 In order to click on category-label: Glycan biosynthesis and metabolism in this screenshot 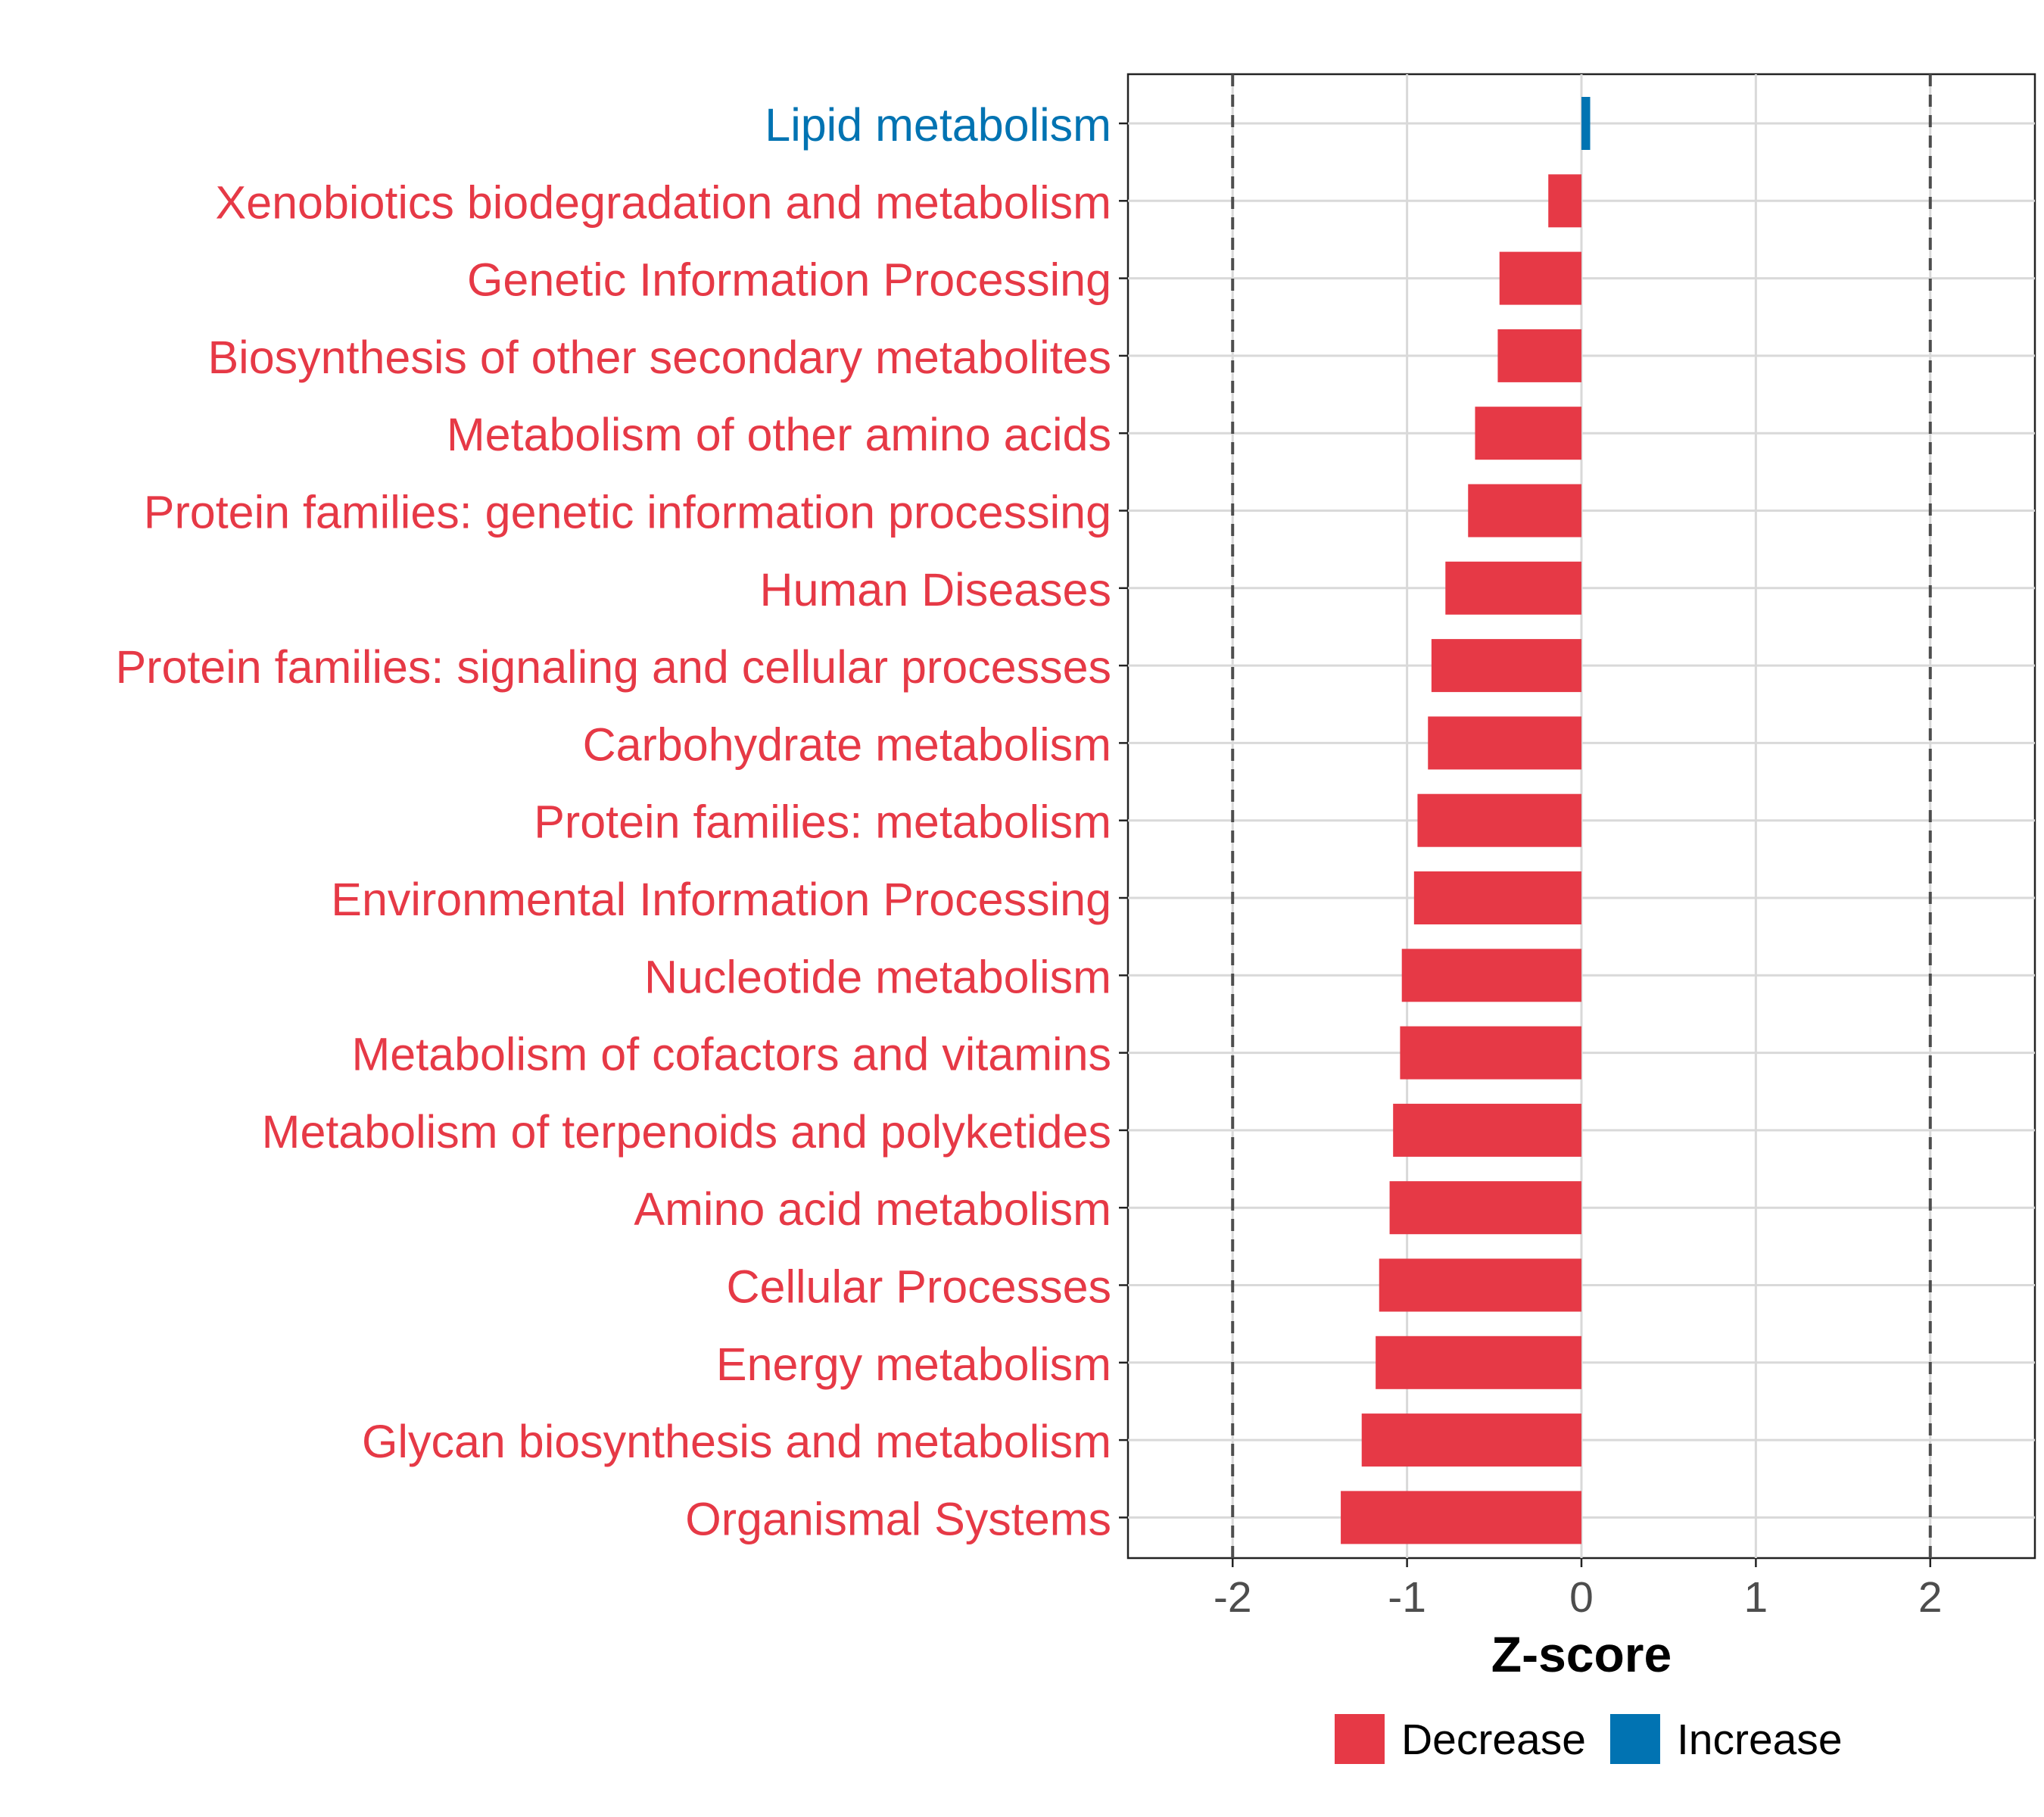, I will do `click(736, 1441)`.